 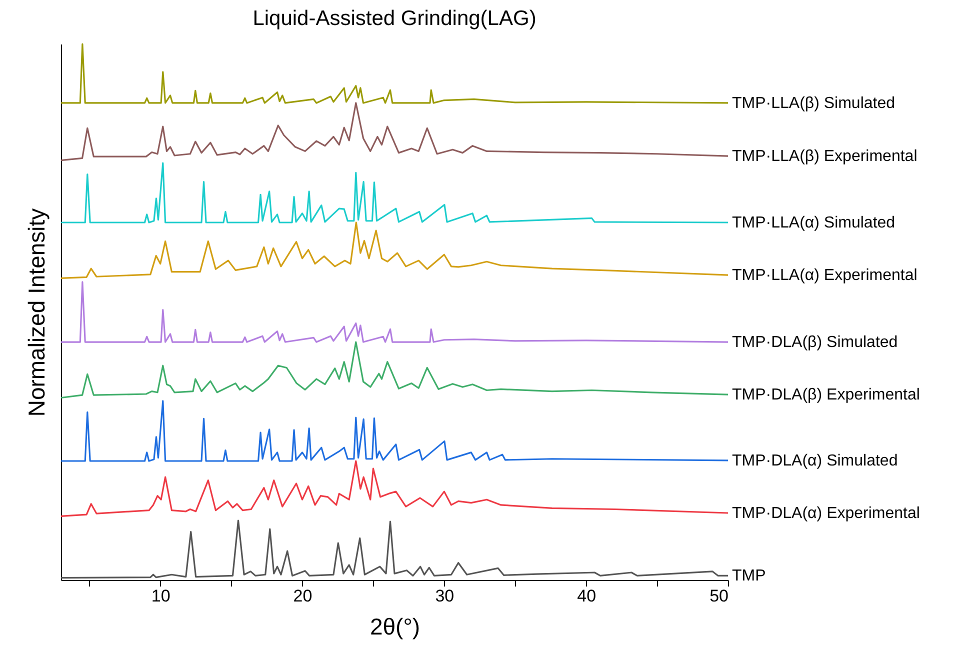 I want to click on series-label: TMP·LLA(α) Experimental, so click(x=825, y=275).